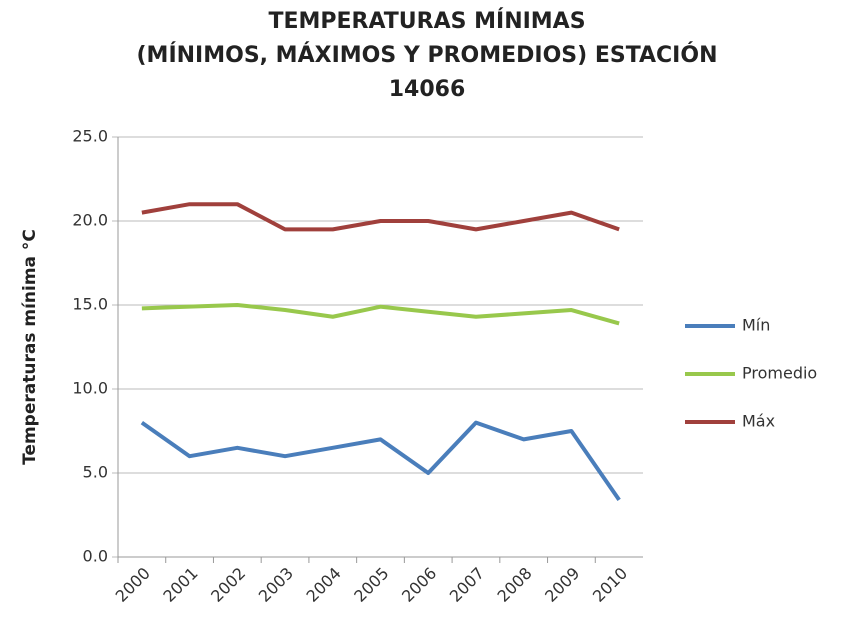 The width and height of the screenshot is (854, 629). I want to click on x-tick-label: 2004, so click(324, 585).